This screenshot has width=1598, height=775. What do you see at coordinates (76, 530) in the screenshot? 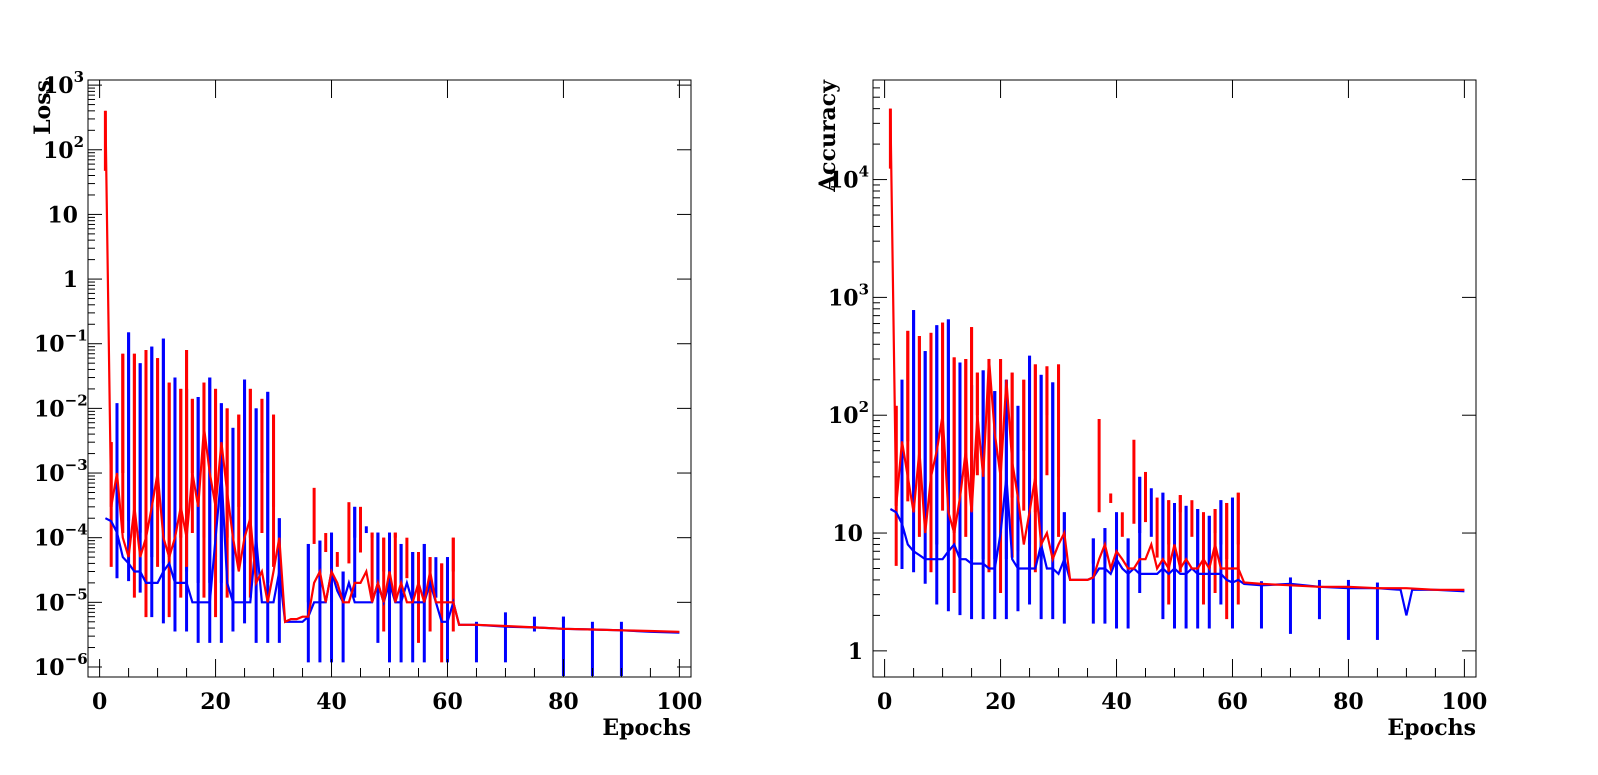
I see `y-tick-exponent: −4` at bounding box center [76, 530].